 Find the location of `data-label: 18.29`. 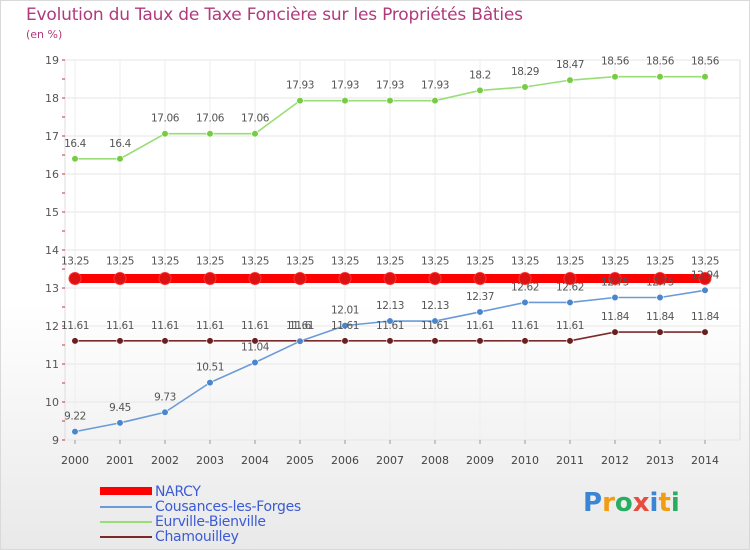

data-label: 18.29 is located at coordinates (525, 72).